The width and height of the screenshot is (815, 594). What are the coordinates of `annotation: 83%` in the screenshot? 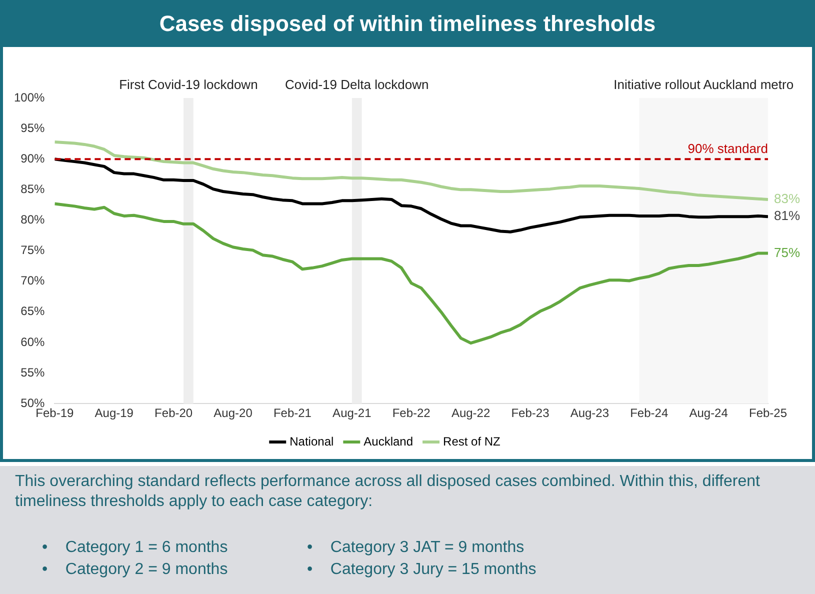 It's located at (787, 198).